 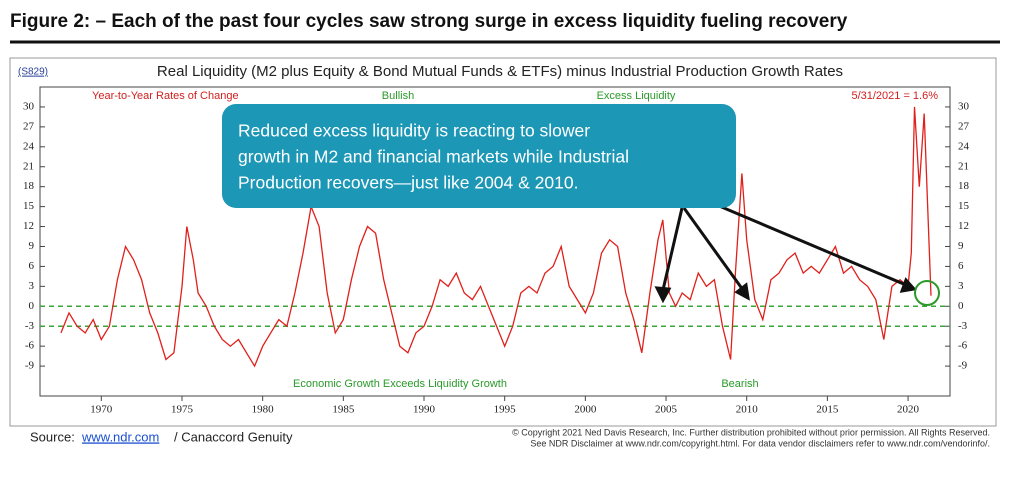 What do you see at coordinates (827, 410) in the screenshot?
I see `x-tick-label: 2015` at bounding box center [827, 410].